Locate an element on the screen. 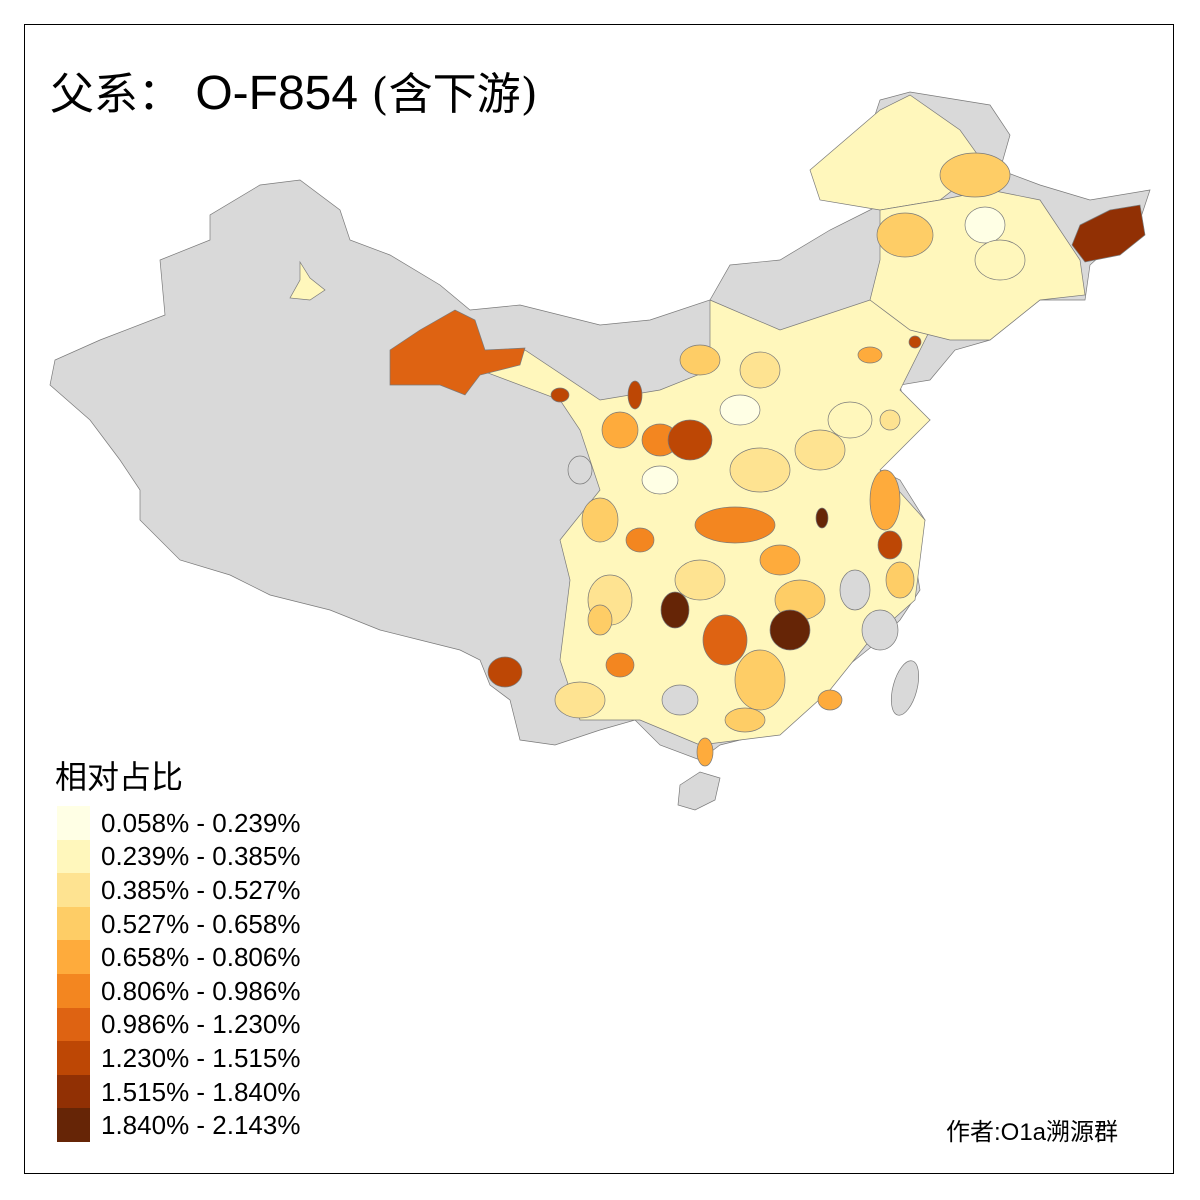 The image size is (1200, 1200). title-prefix: 父系： is located at coordinates (116, 94).